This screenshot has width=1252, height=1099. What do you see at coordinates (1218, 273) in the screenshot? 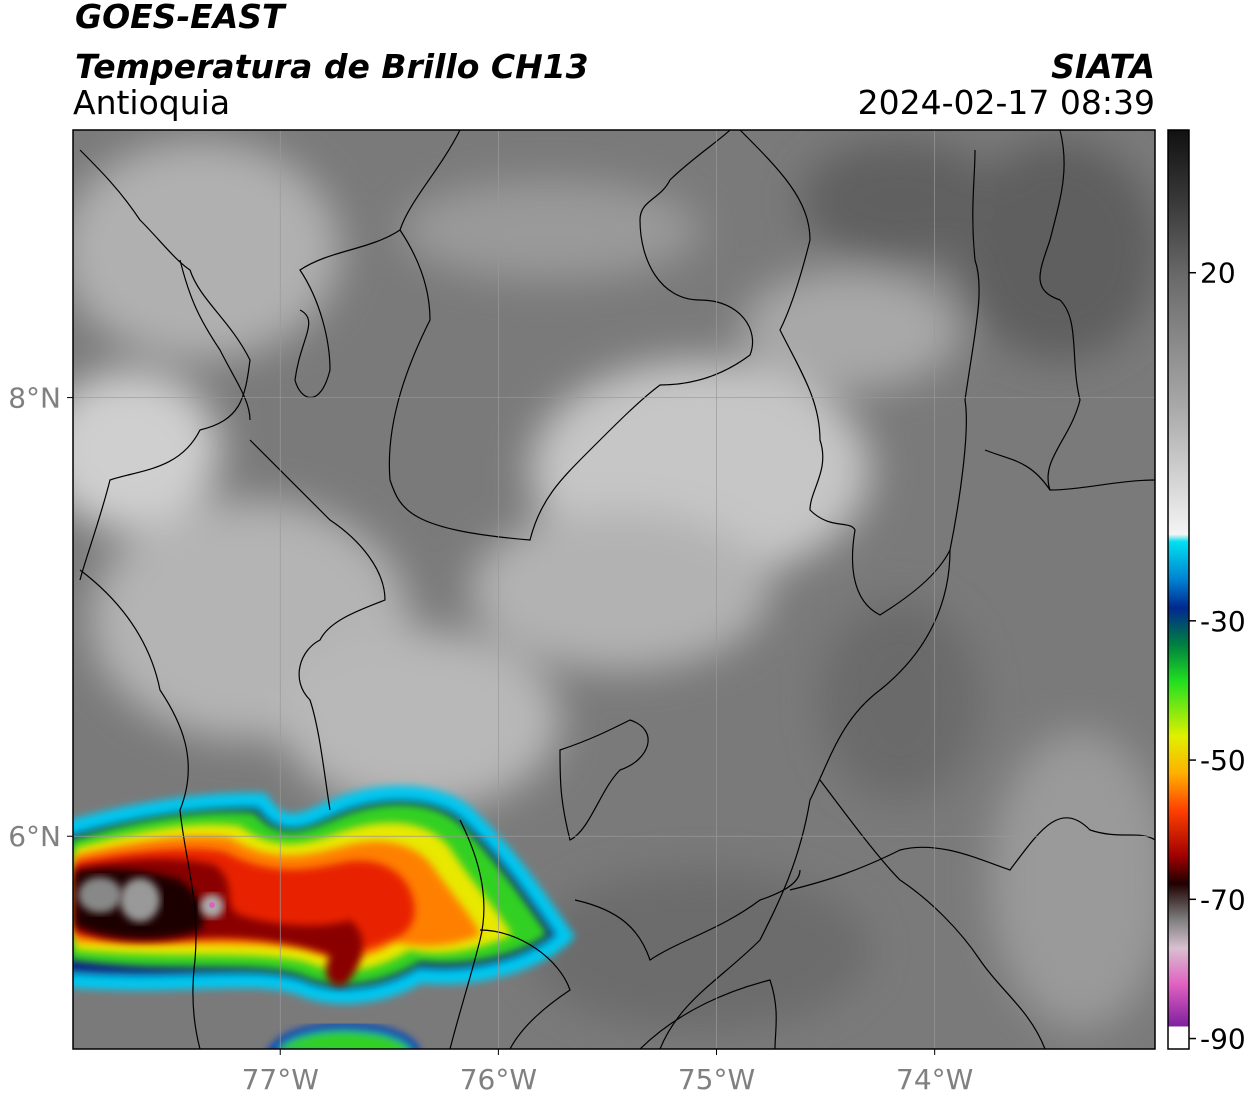
I see `colorbar-tick-label: 20` at bounding box center [1218, 273].